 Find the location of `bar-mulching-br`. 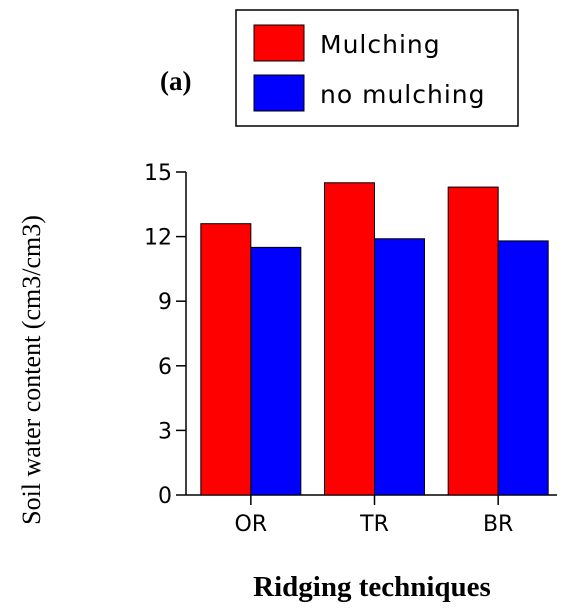

bar-mulching-br is located at coordinates (473, 341).